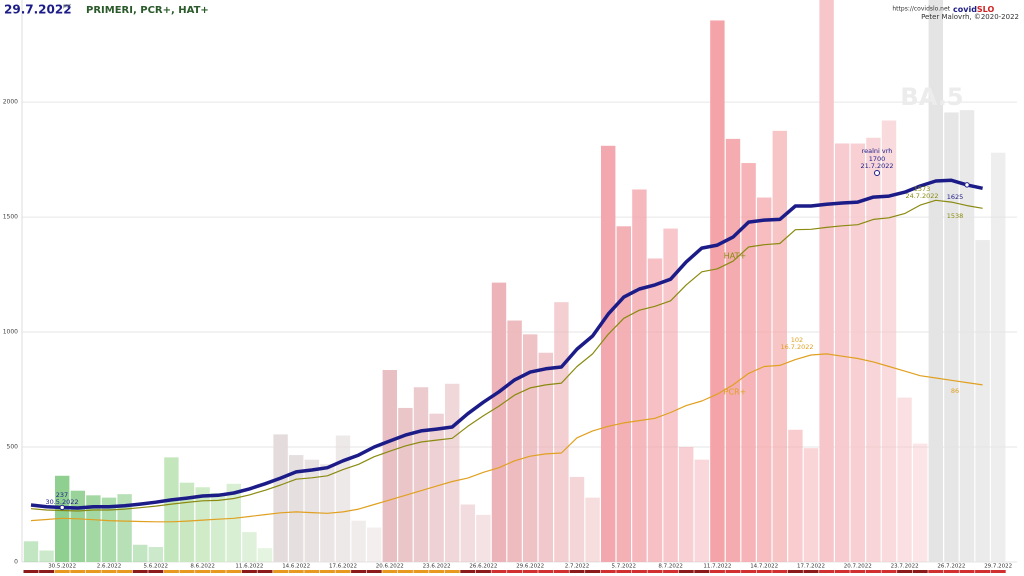  I want to click on annotation: 21.7.2022, so click(876, 166).